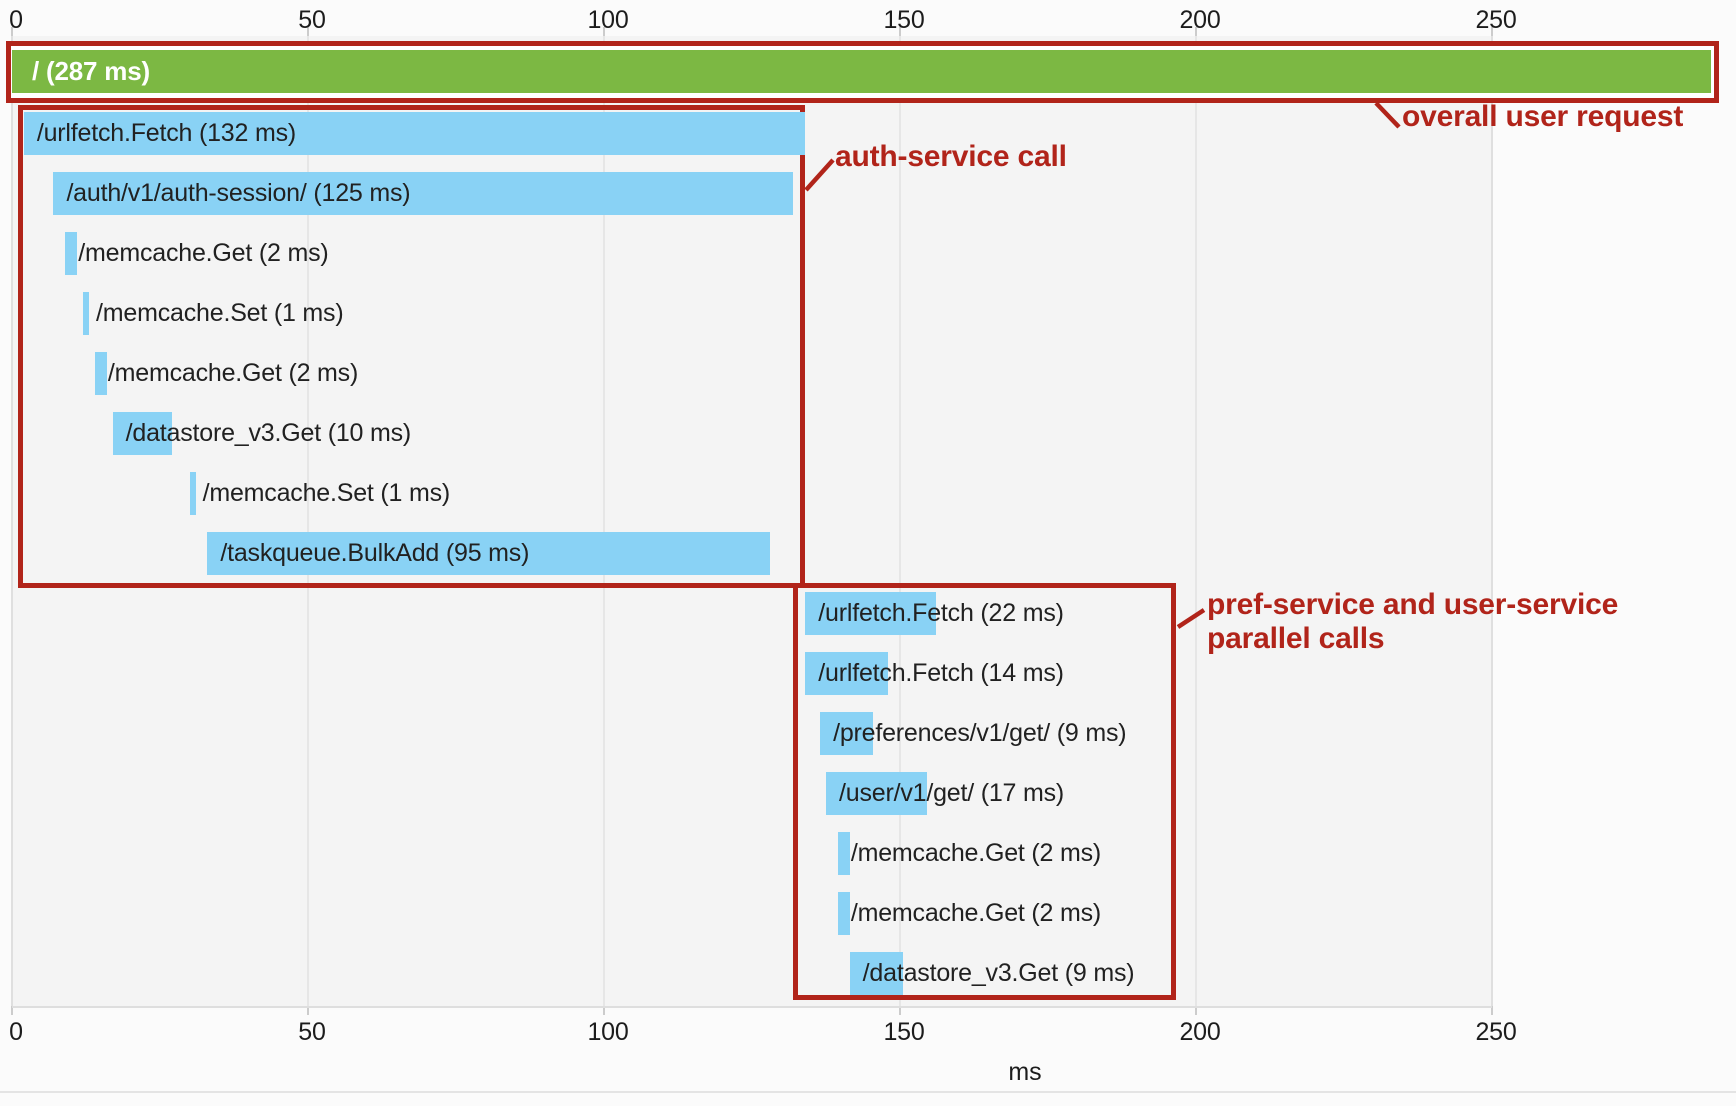 This screenshot has width=1736, height=1106. Describe the element at coordinates (1200, 20) in the screenshot. I see `top-axis-tick-label-200: 200` at that location.